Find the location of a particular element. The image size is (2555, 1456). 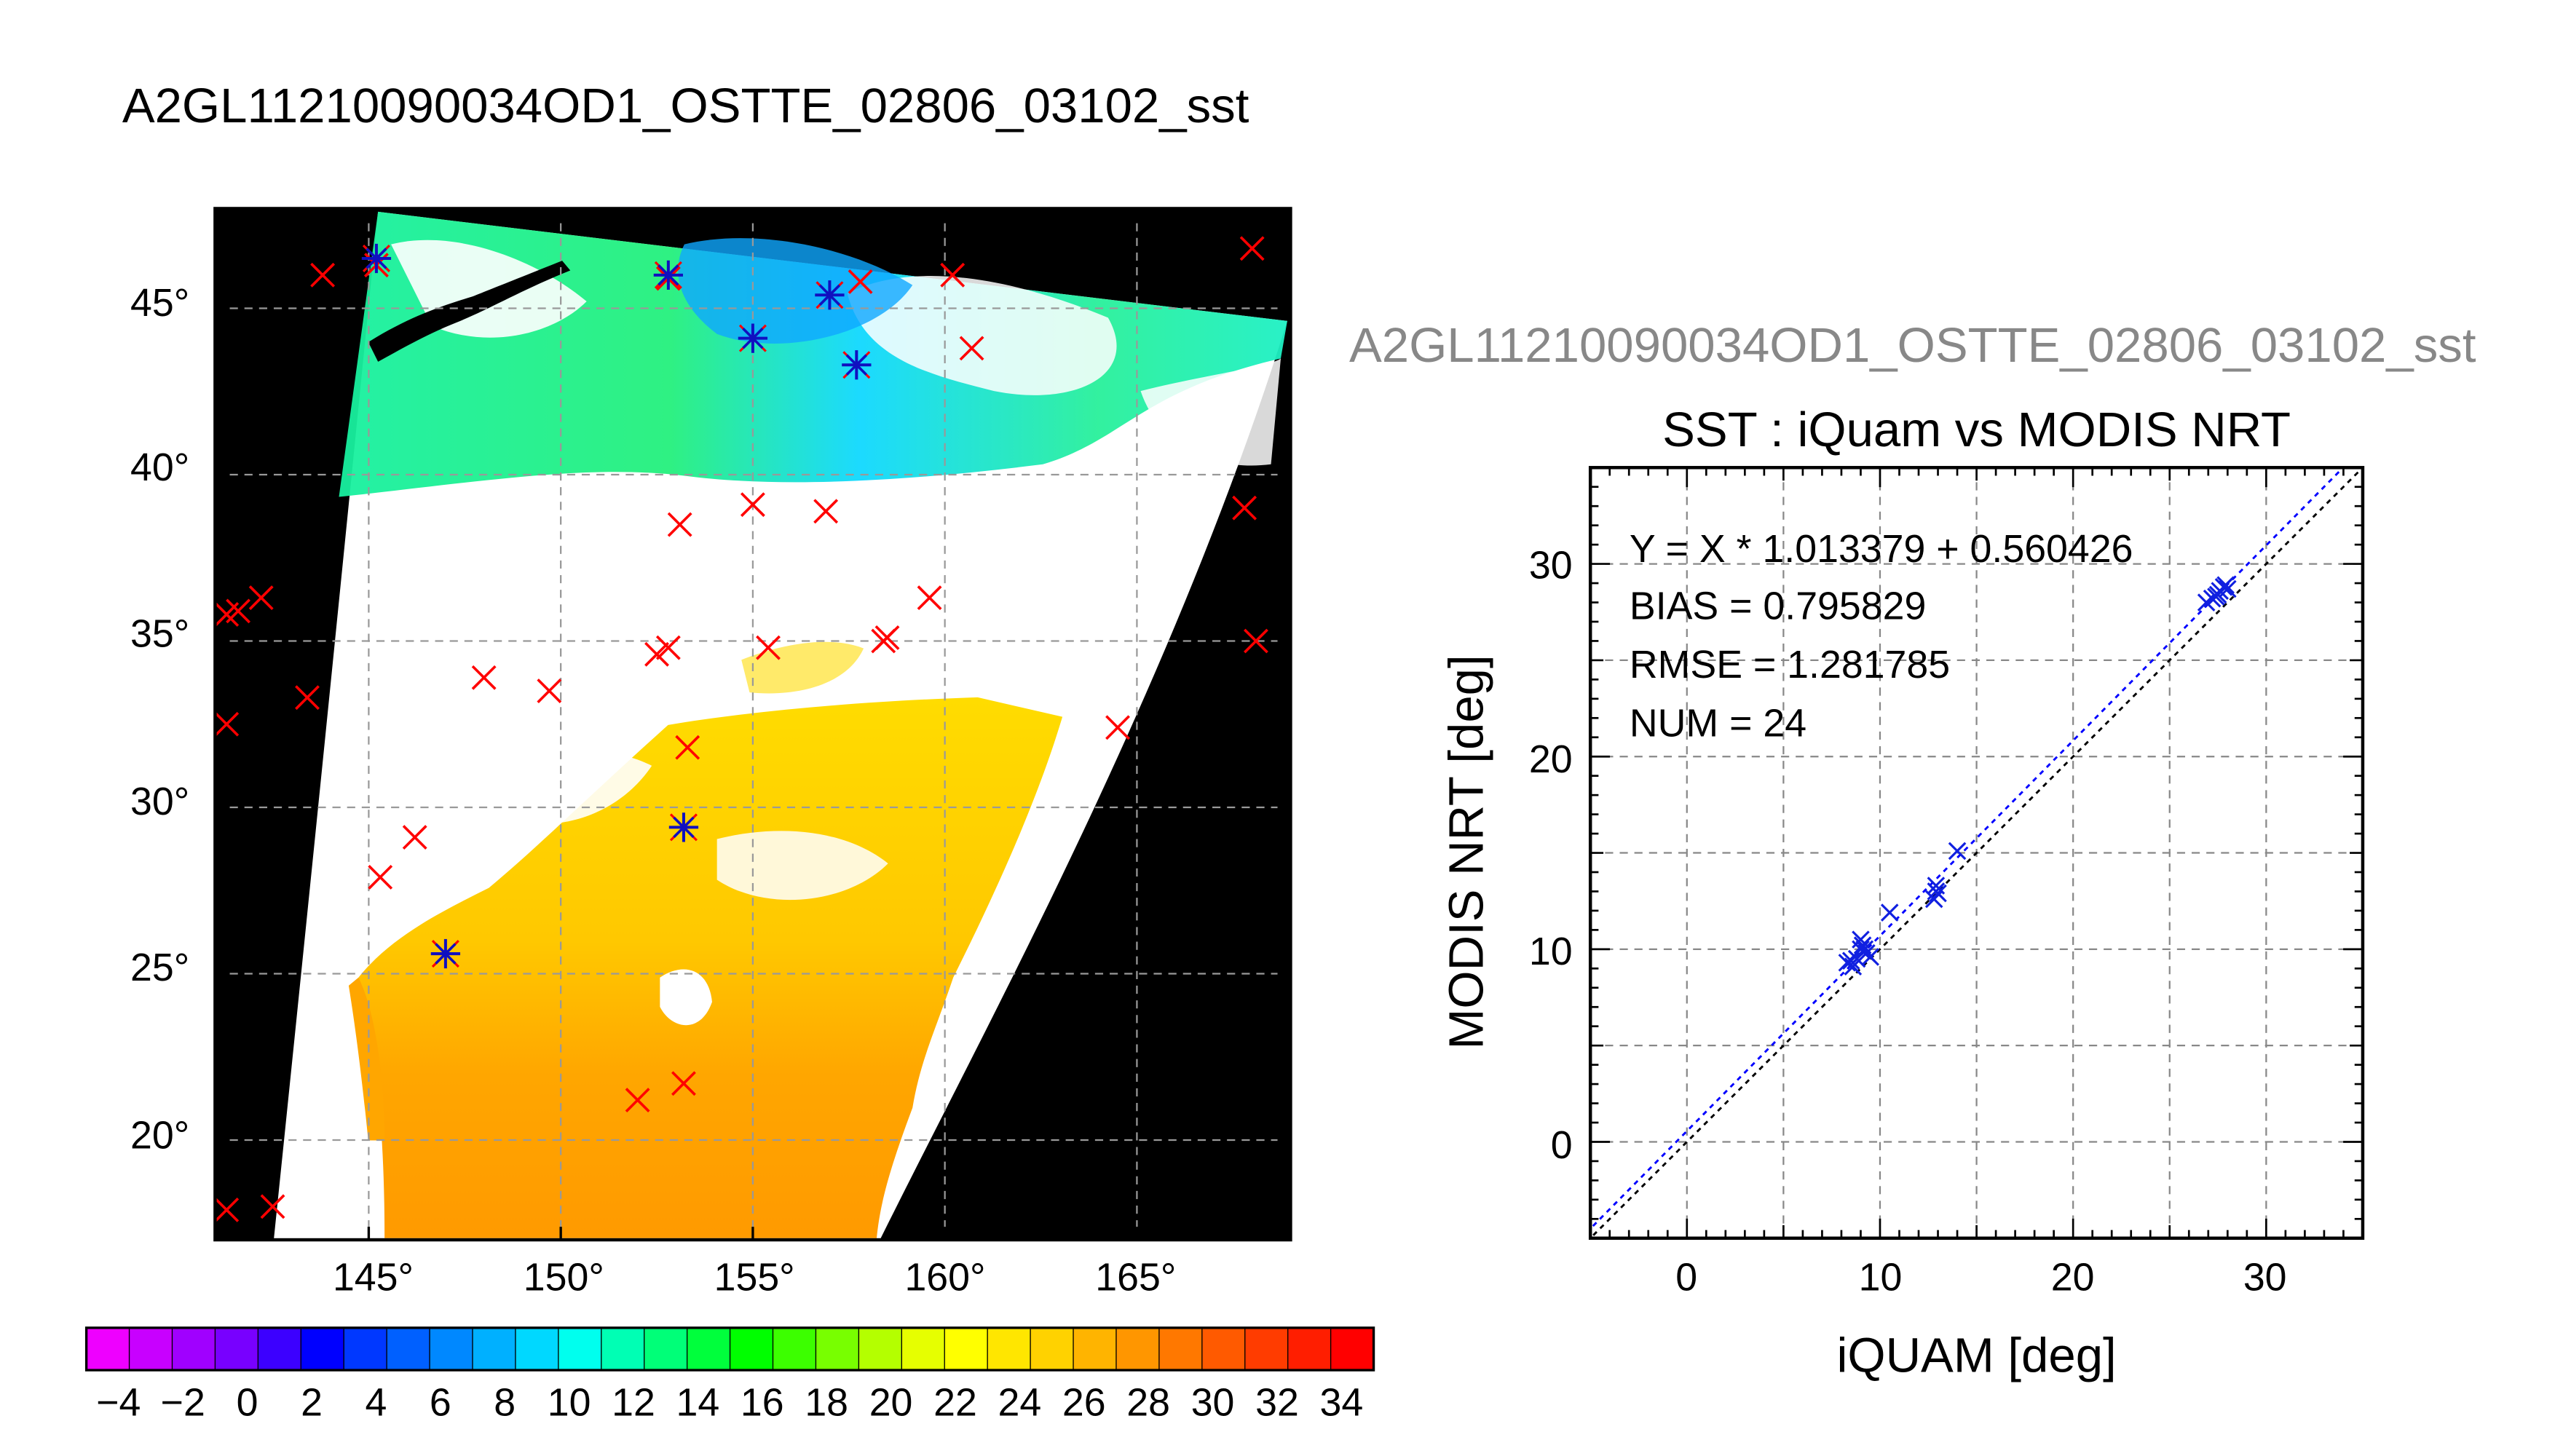

lon-label-160: 160° is located at coordinates (944, 1277).